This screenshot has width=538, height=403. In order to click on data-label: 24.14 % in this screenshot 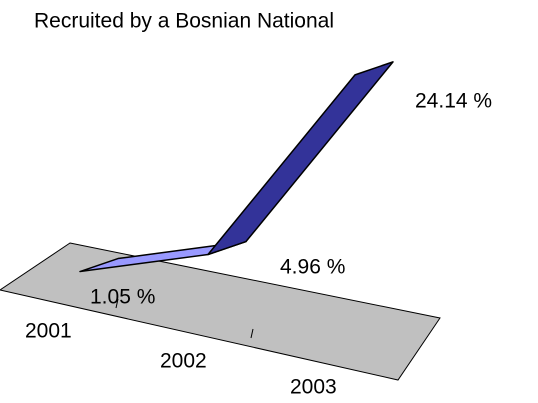, I will do `click(453, 101)`.